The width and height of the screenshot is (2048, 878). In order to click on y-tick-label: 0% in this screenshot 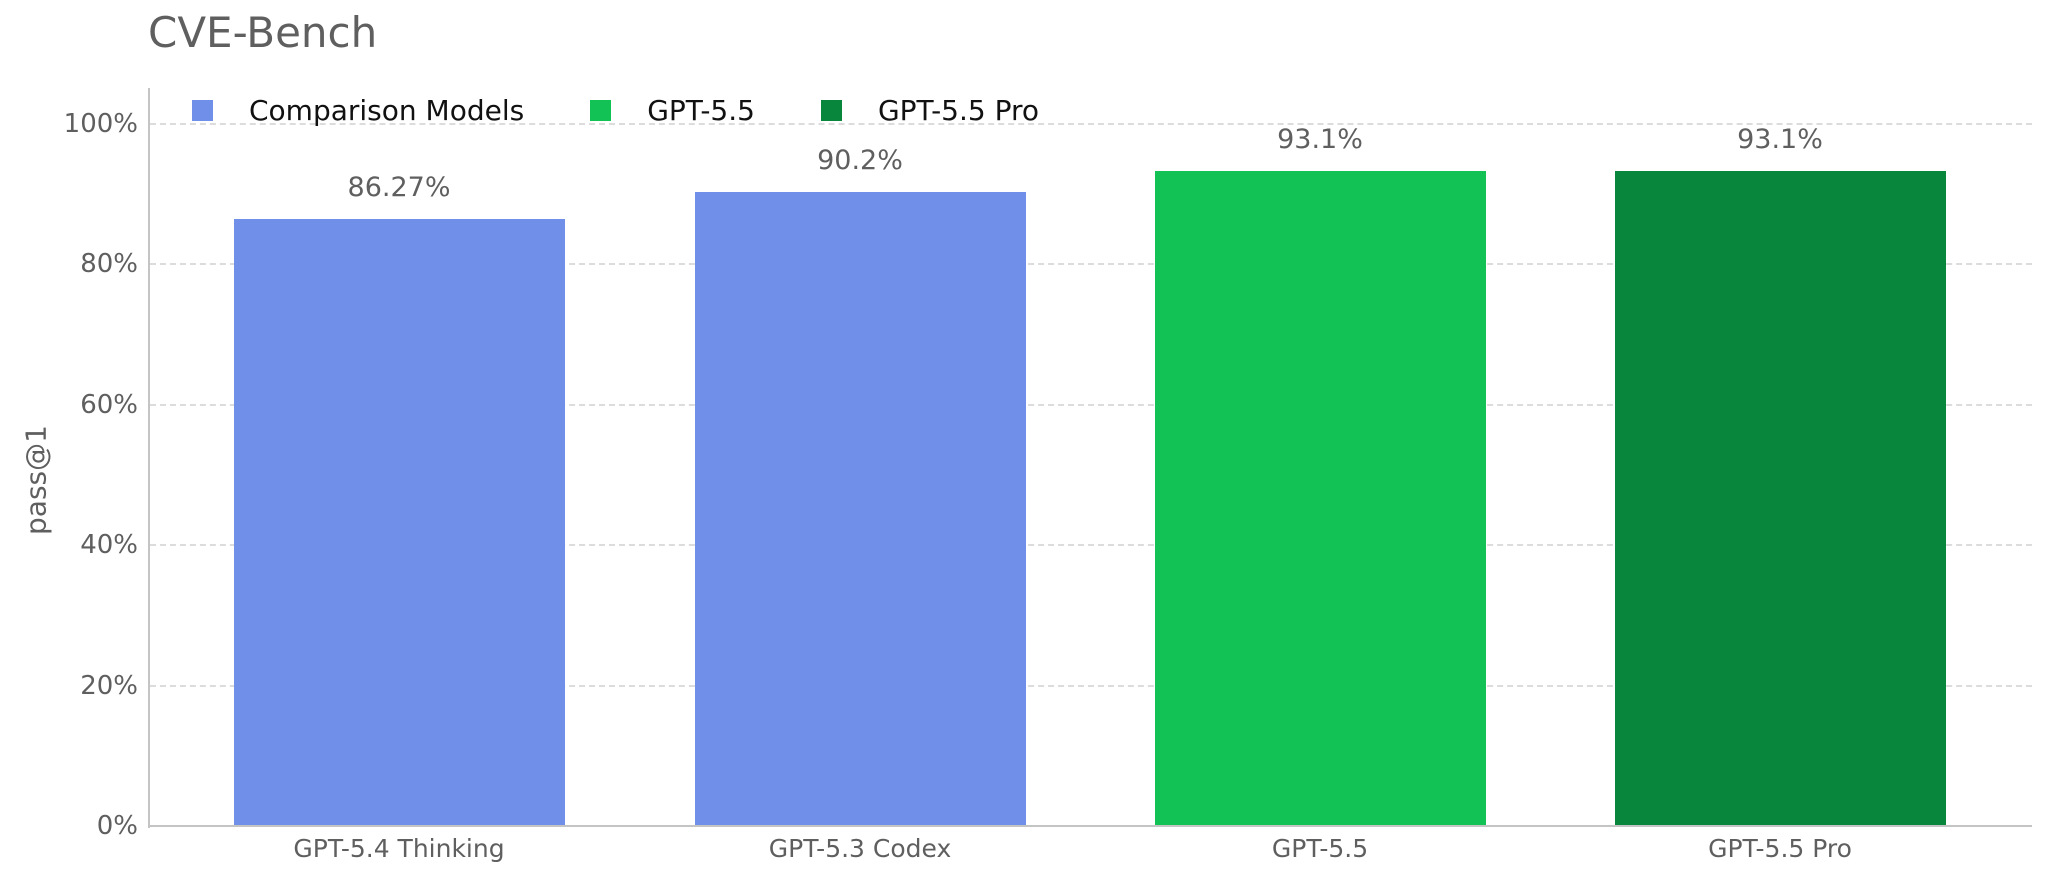, I will do `click(117, 826)`.